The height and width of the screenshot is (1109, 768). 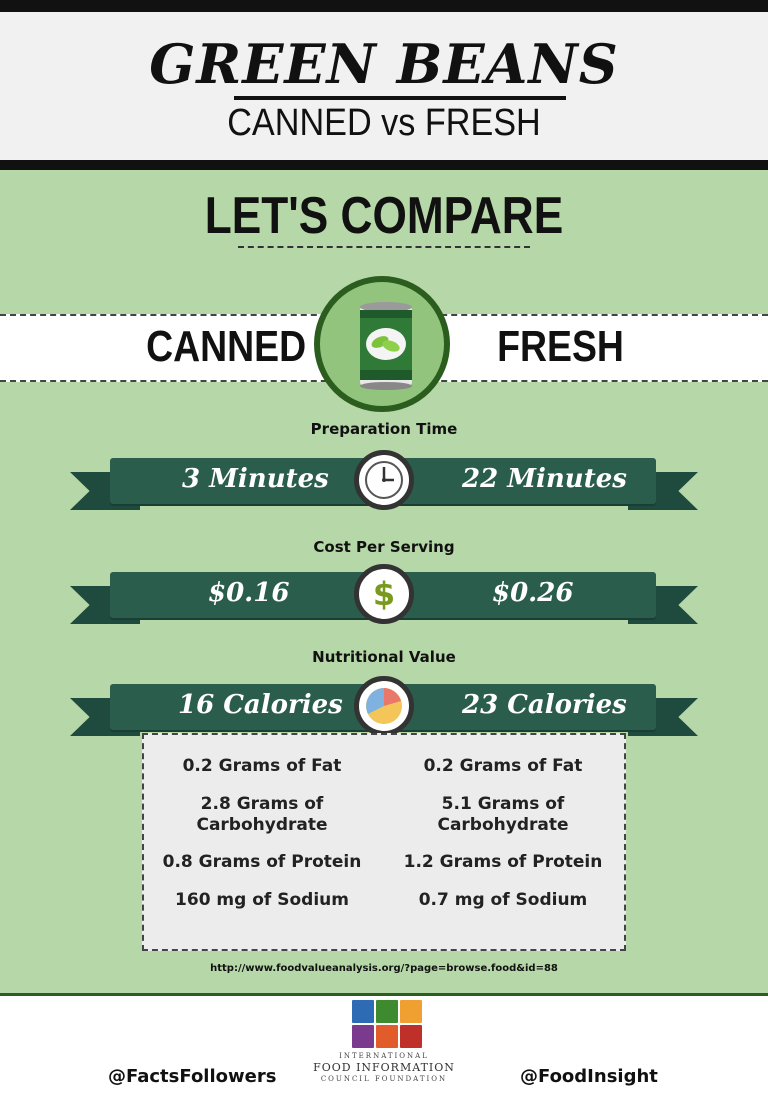 What do you see at coordinates (262, 766) in the screenshot?
I see `canned-fat: 0.2 Grams of Fat` at bounding box center [262, 766].